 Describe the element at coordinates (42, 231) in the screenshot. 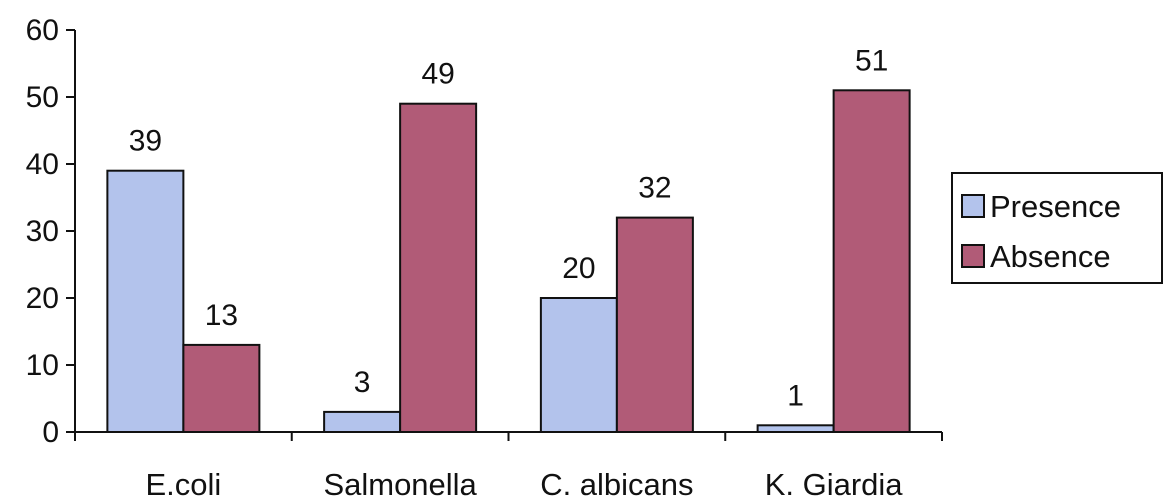

I see `y-tick-label: 30` at that location.